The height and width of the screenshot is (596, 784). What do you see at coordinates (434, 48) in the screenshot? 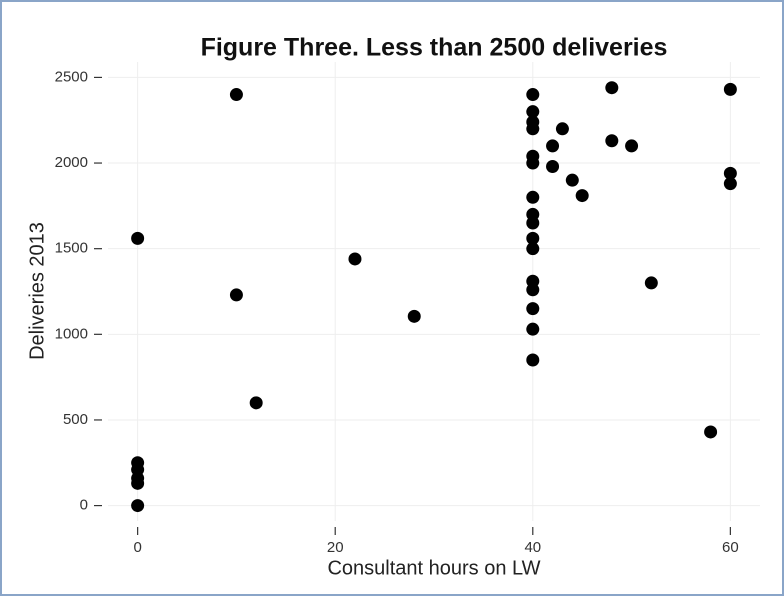
I see `chart-title: Figure Three. Less than 2500 deliveries` at bounding box center [434, 48].